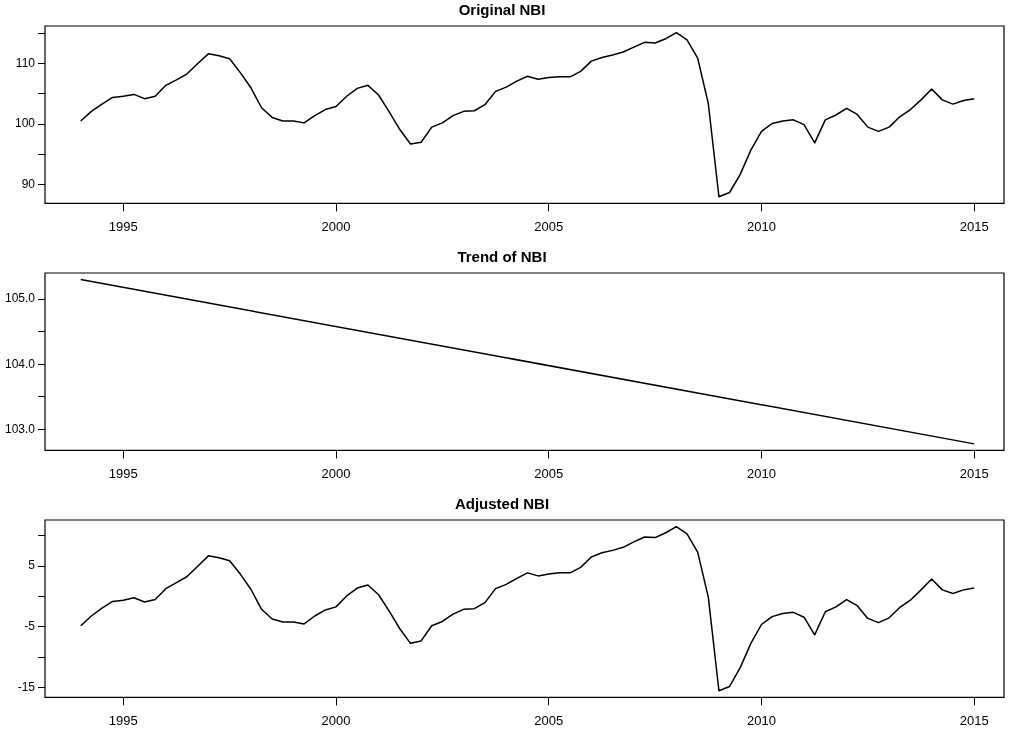  Describe the element at coordinates (502, 504) in the screenshot. I see `chart-title: Adjusted NBI` at that location.